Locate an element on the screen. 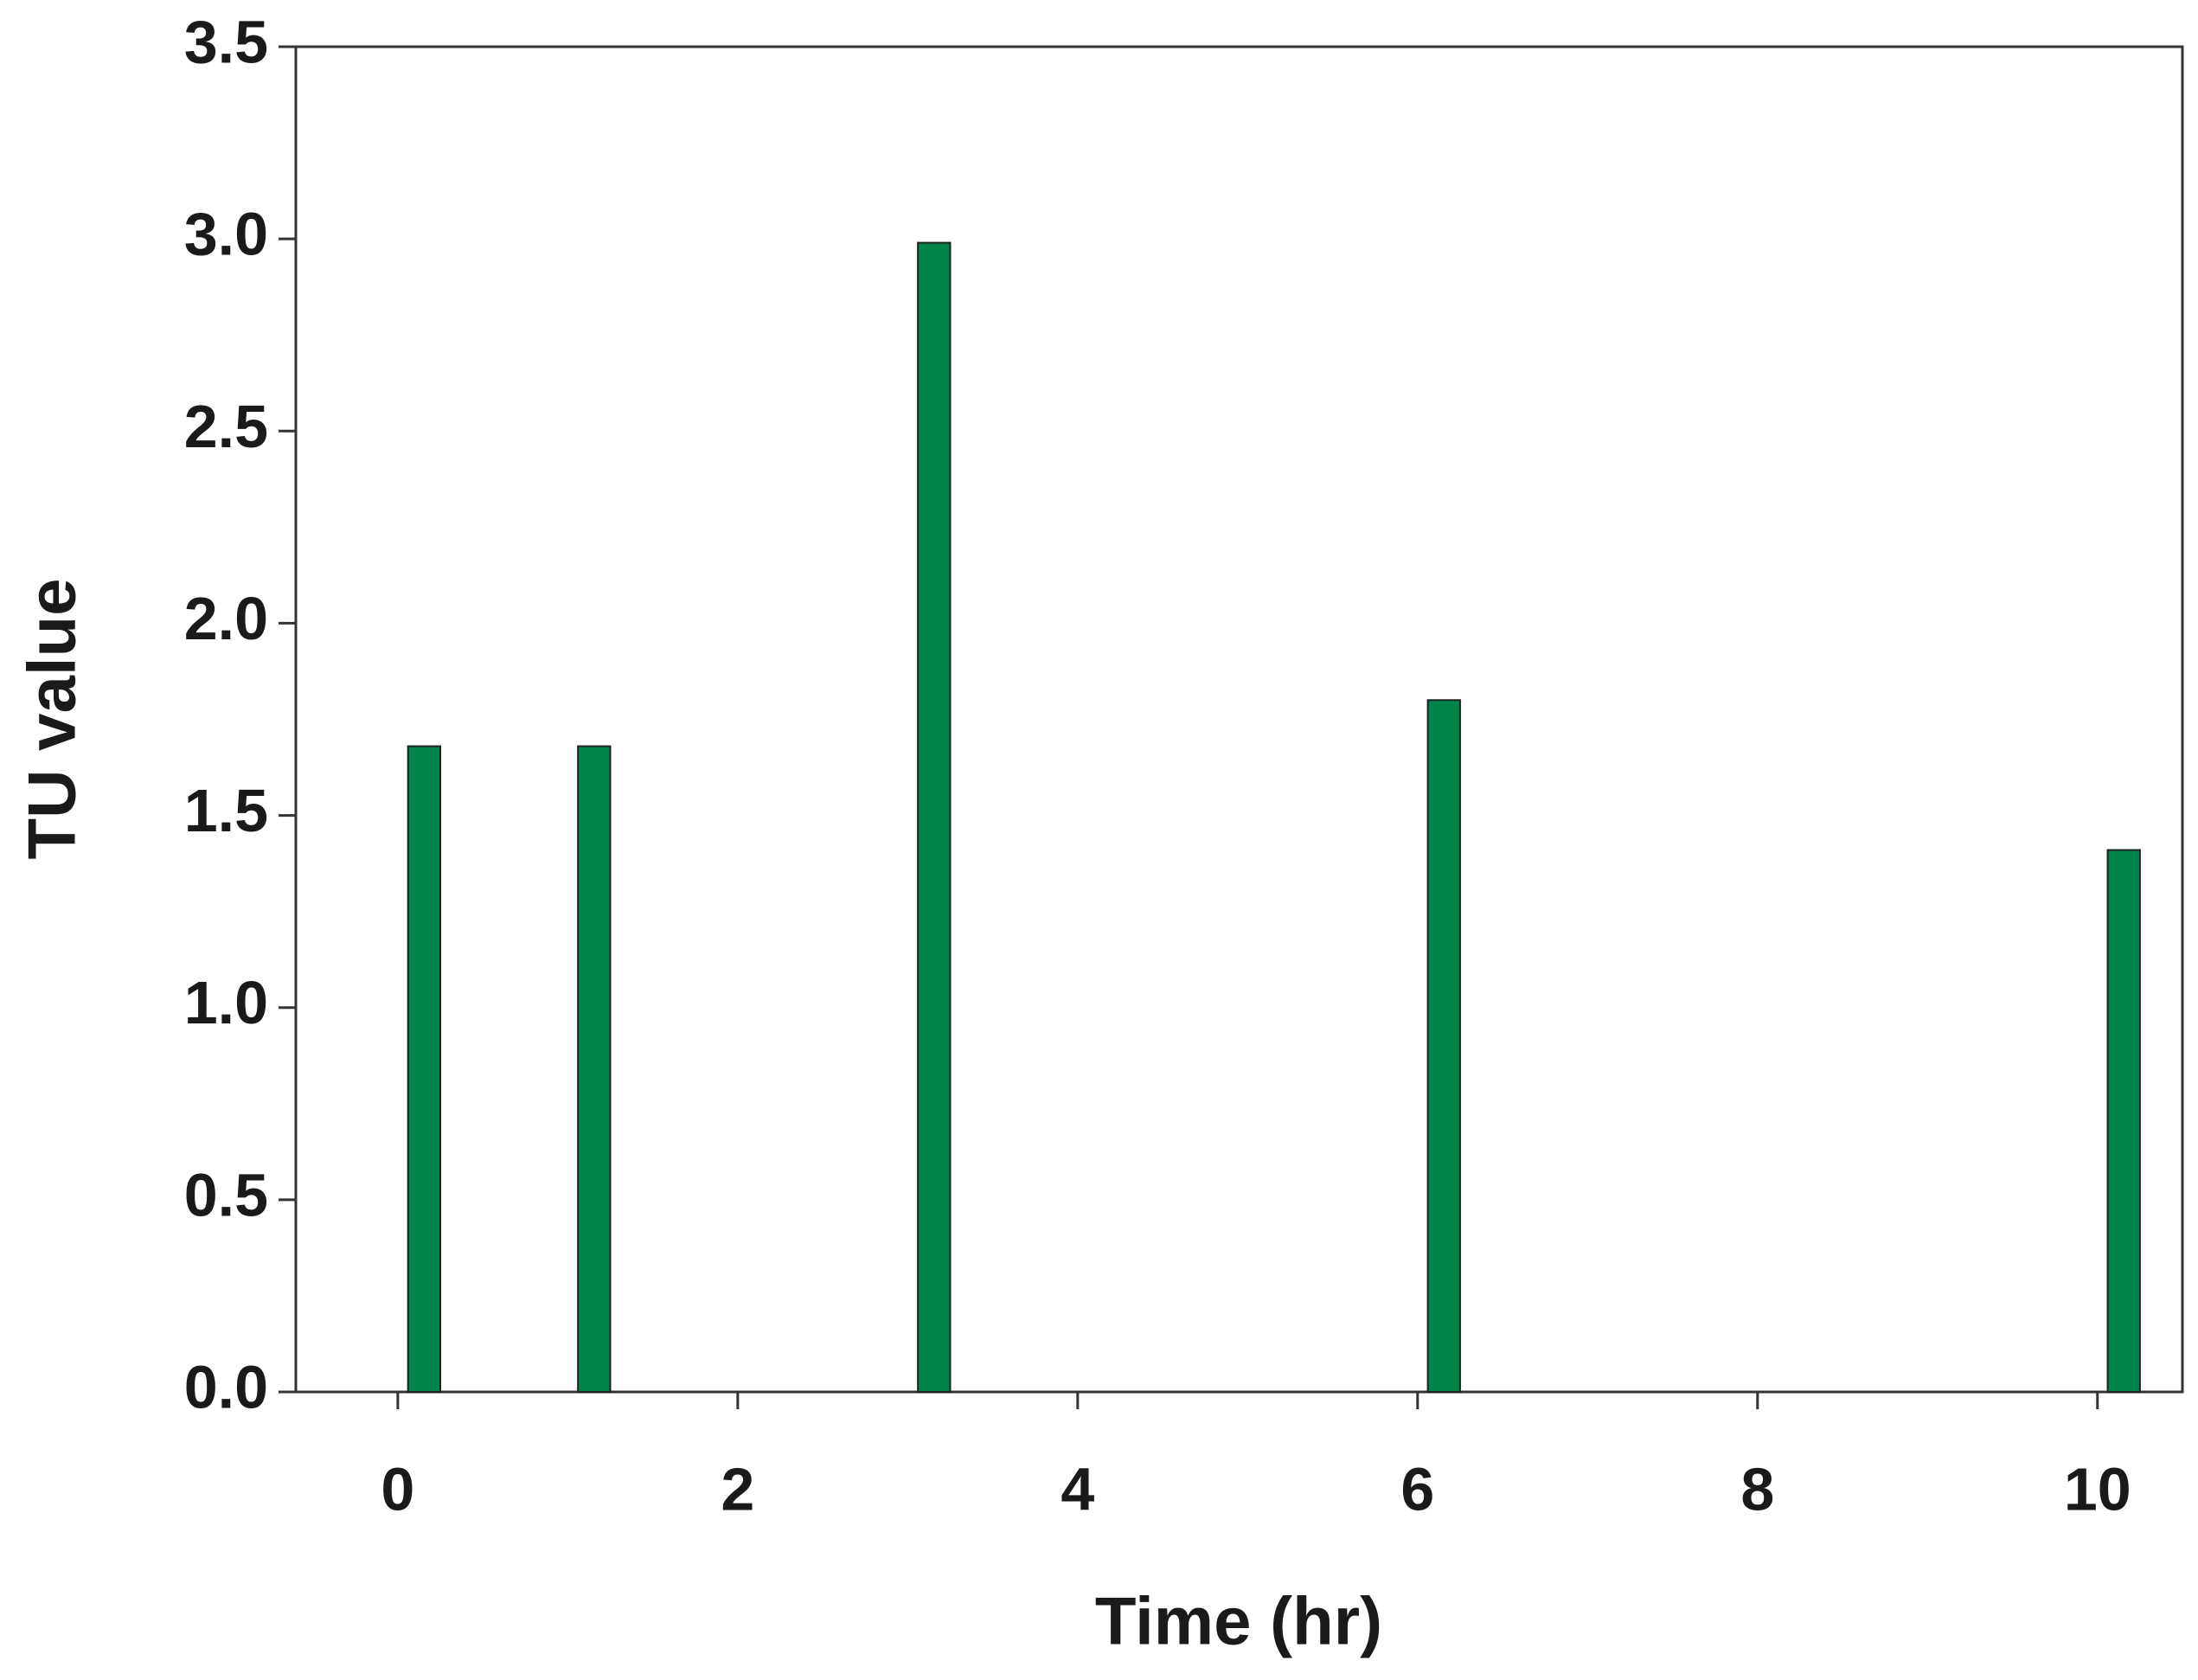 Image resolution: width=2198 pixels, height=1680 pixels. y-tick-label: 1.0 is located at coordinates (226, 1002).